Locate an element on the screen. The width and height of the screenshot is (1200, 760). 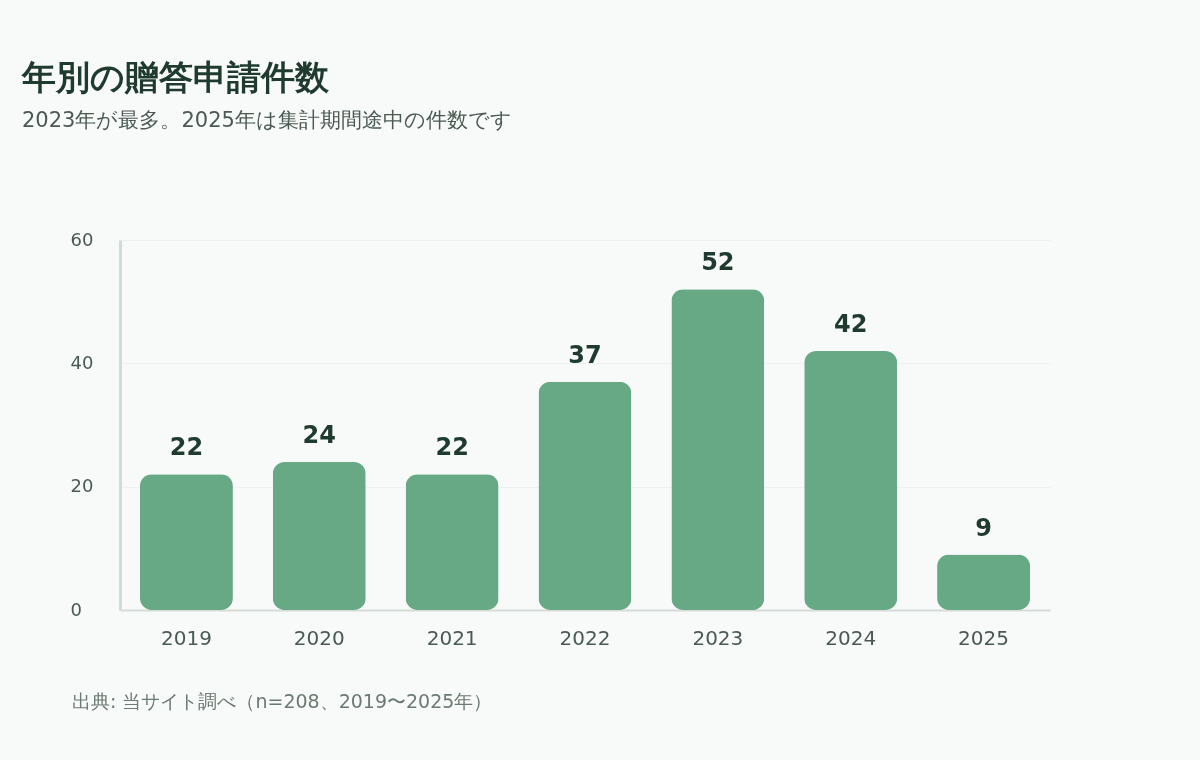
source-note: 出典: 当サイト調べ（n=208、2019〜2025年） is located at coordinates (282, 701).